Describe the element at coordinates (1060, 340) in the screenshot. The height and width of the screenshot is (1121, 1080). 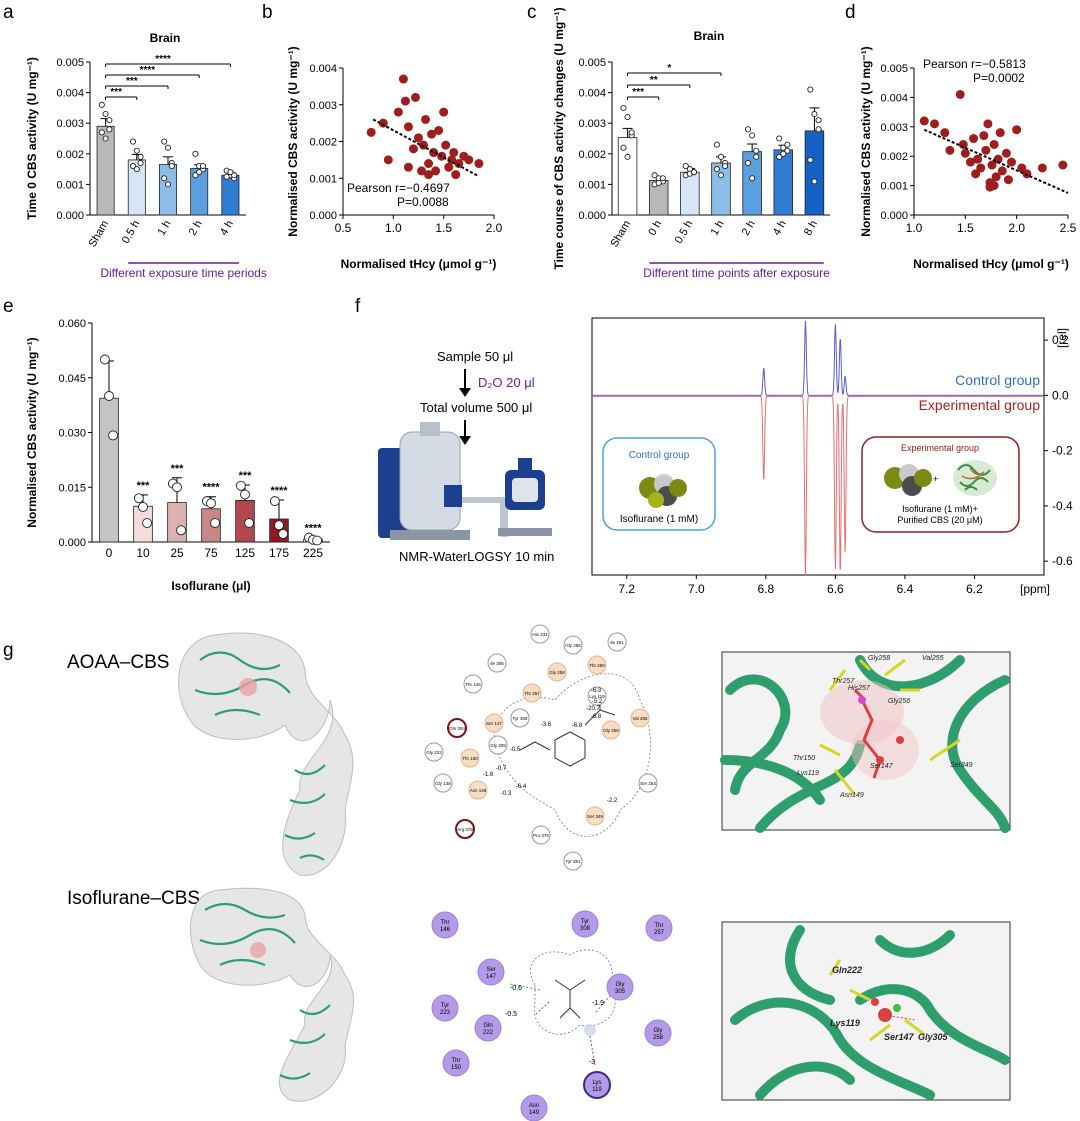
I see `y-tick-label: 0.2` at that location.